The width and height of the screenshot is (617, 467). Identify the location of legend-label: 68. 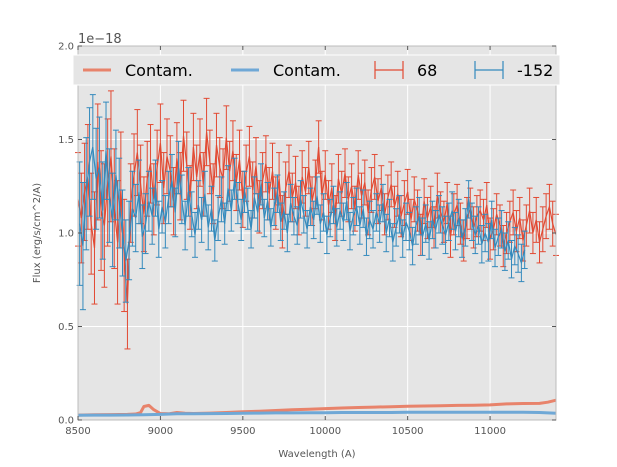
(427, 70).